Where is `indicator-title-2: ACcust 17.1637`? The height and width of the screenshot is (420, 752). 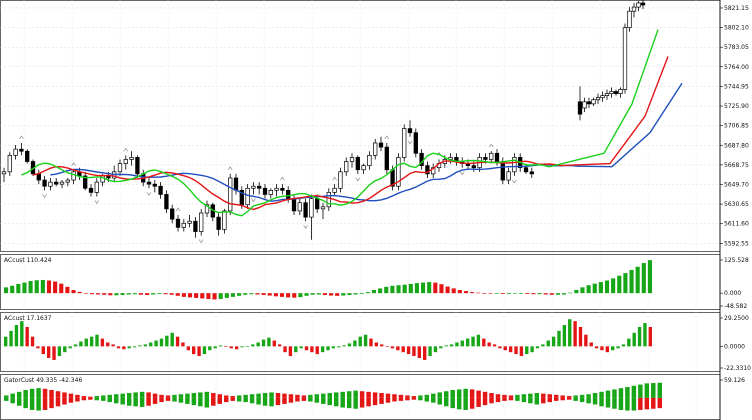
indicator-title-2: ACcust 17.1637 is located at coordinates (28, 318).